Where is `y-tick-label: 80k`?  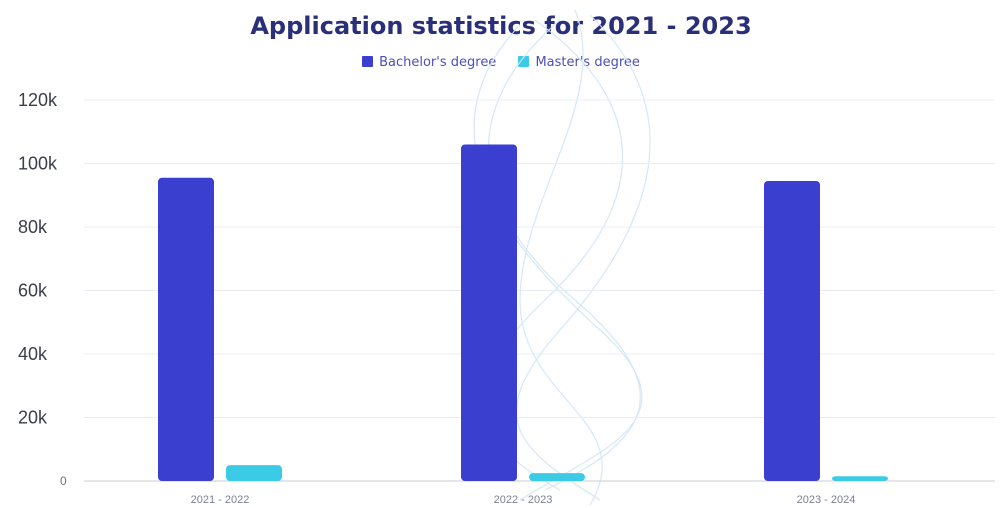
y-tick-label: 80k is located at coordinates (33, 227).